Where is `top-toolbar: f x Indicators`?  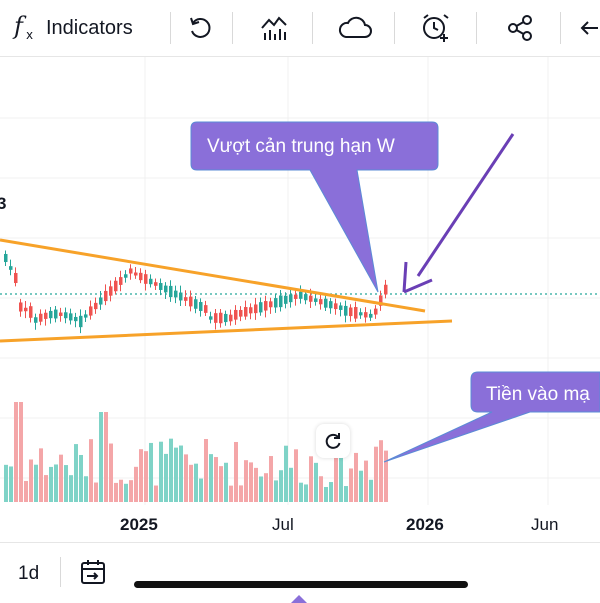
top-toolbar: f x Indicators is located at coordinates (300, 28).